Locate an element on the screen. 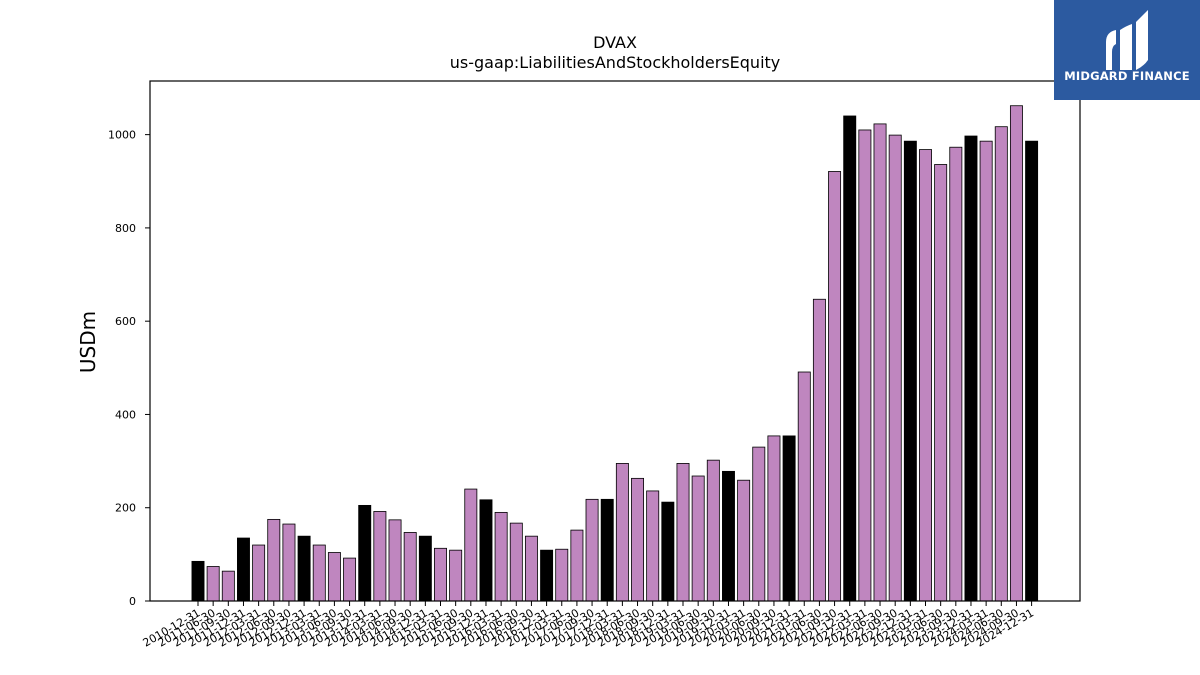  y-axis-label: USDm is located at coordinates (88, 342).